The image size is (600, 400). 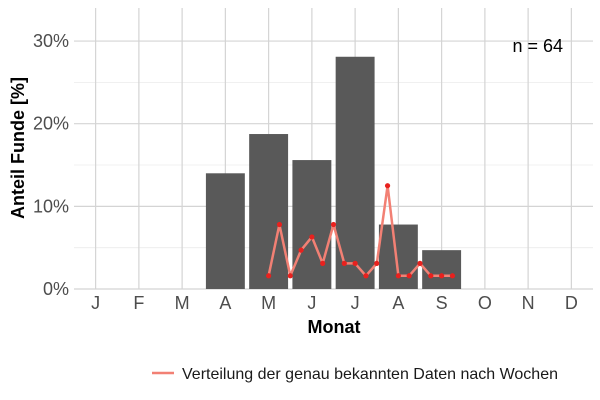 I want to click on sample-size-annotation: n = 64, so click(x=537, y=46).